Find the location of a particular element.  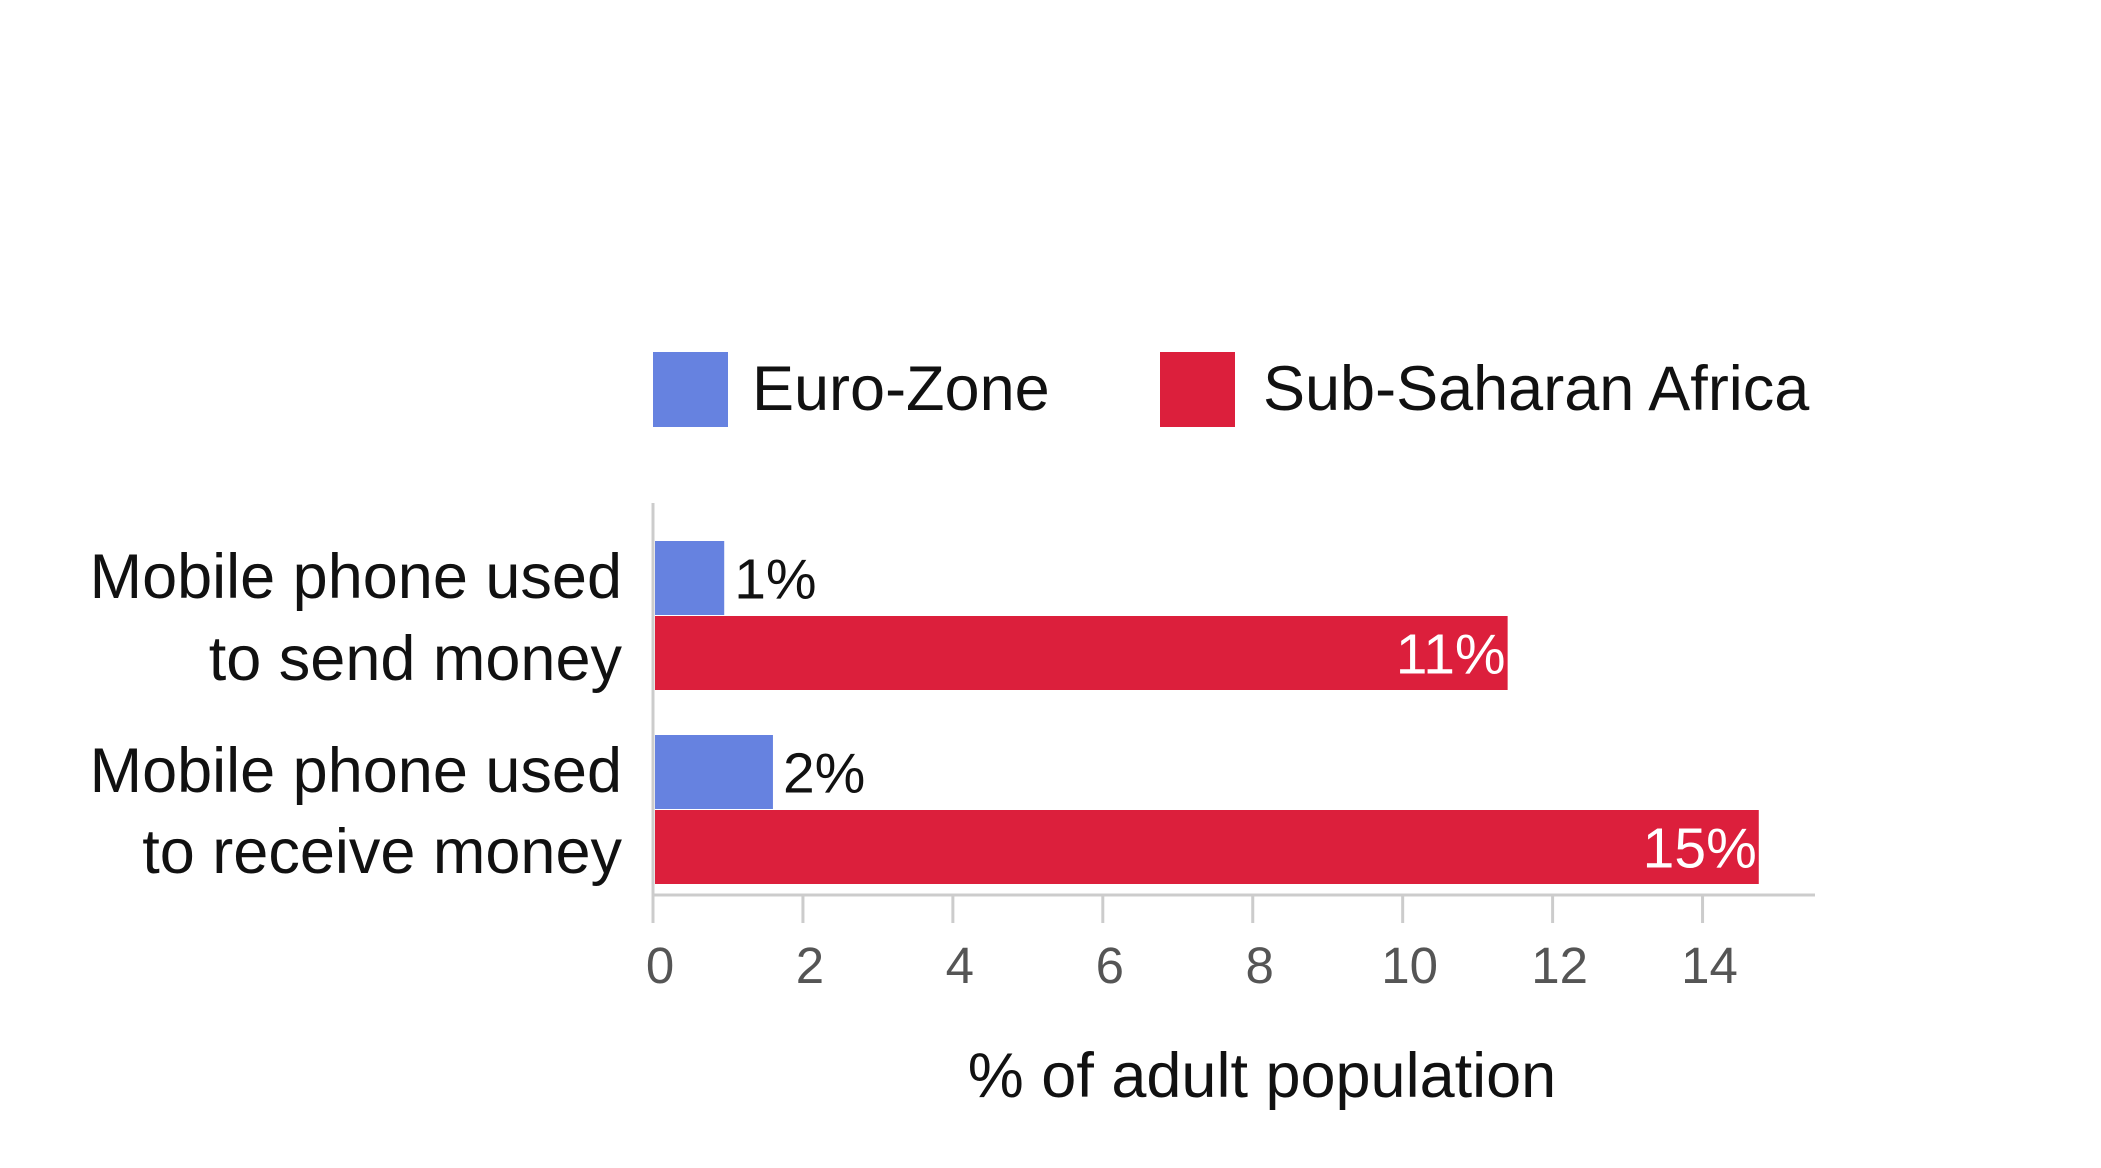

category-label-0-line-0: Mobile phone used is located at coordinates (356, 577).